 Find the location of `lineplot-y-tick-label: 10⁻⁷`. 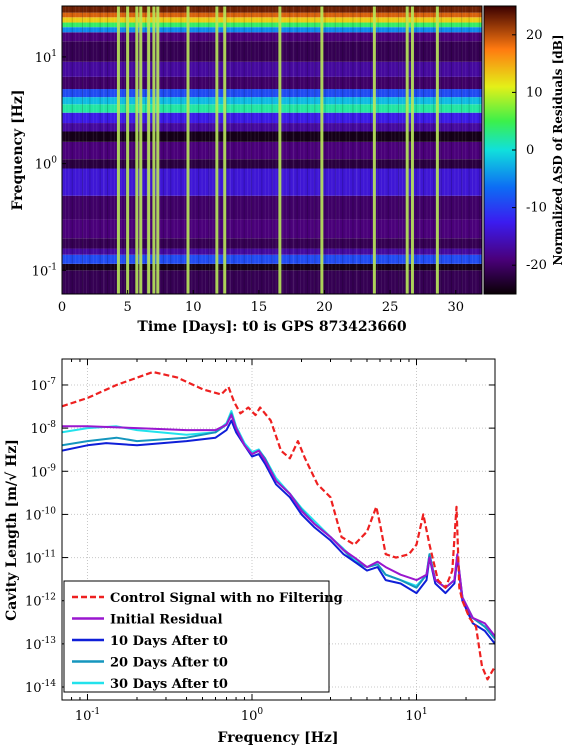

lineplot-y-tick-label: 10⁻⁷ is located at coordinates (44, 385).